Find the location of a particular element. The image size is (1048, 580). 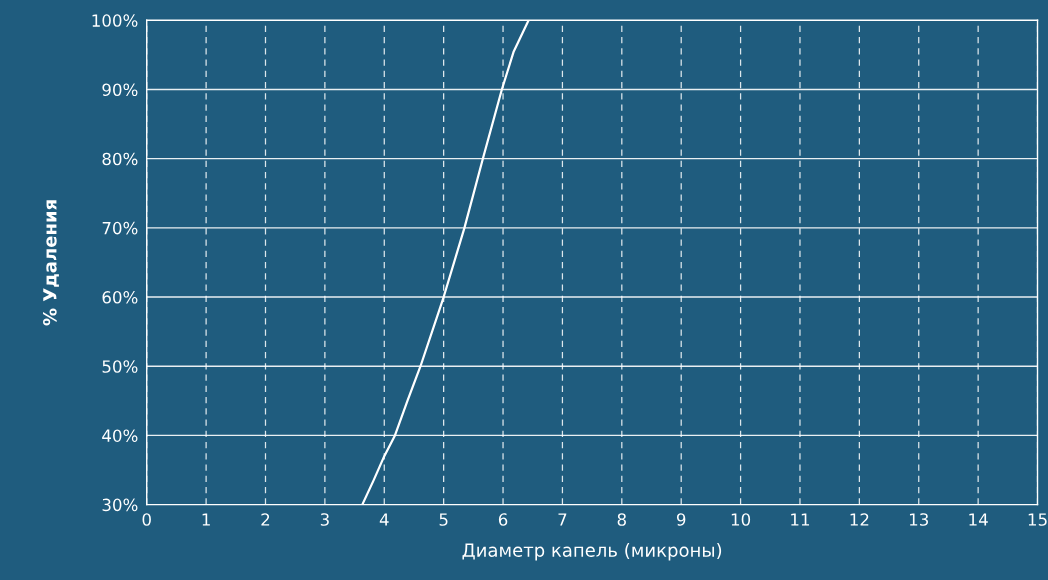

x-tick-label: 13 is located at coordinates (919, 519).